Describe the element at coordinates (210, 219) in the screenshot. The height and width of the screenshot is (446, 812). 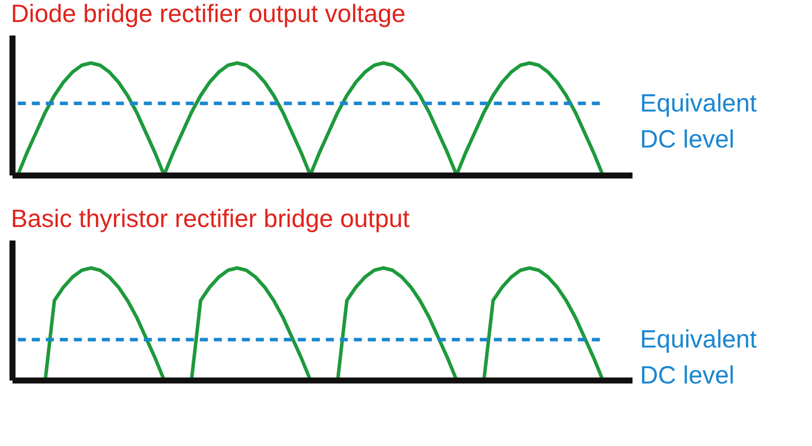
I see `chart-title: Basic thyristor rectifier bridge output` at that location.